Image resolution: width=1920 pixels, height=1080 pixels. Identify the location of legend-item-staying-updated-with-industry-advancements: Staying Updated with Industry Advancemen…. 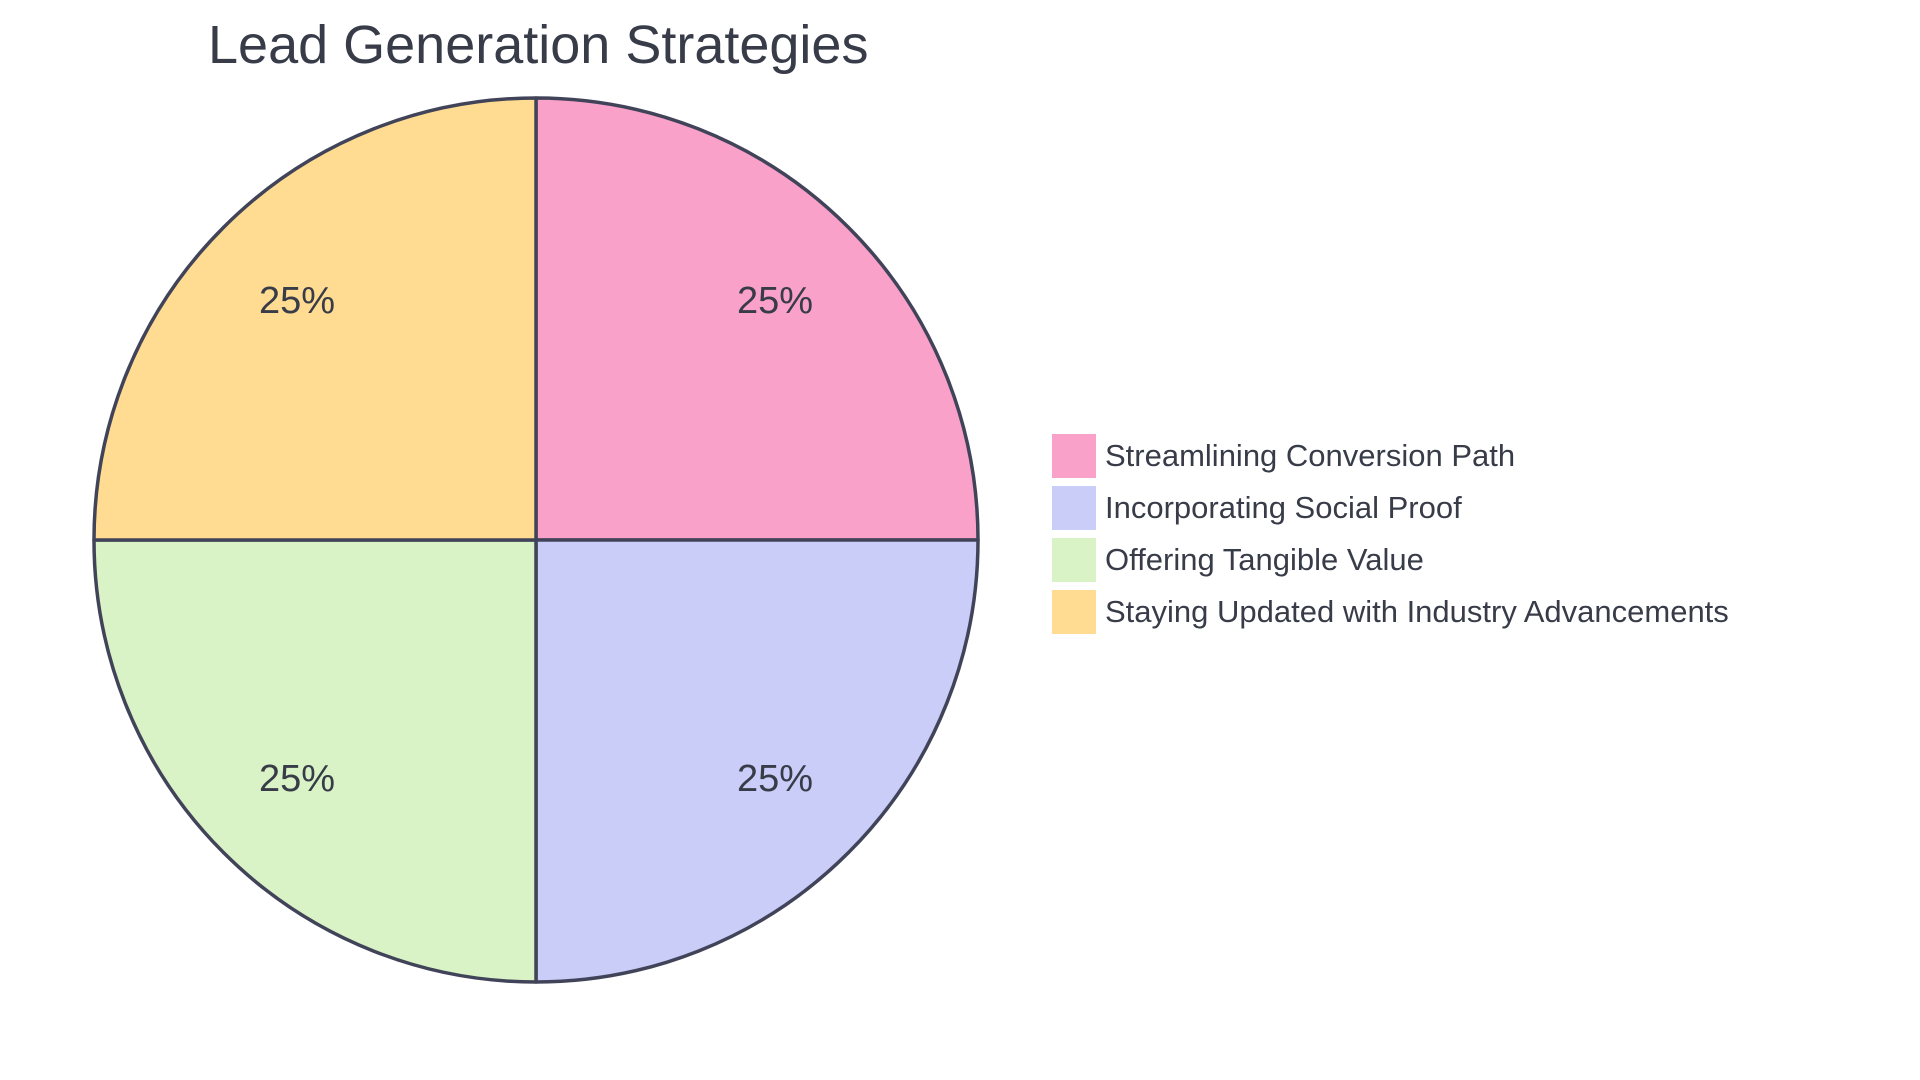
(1390, 612).